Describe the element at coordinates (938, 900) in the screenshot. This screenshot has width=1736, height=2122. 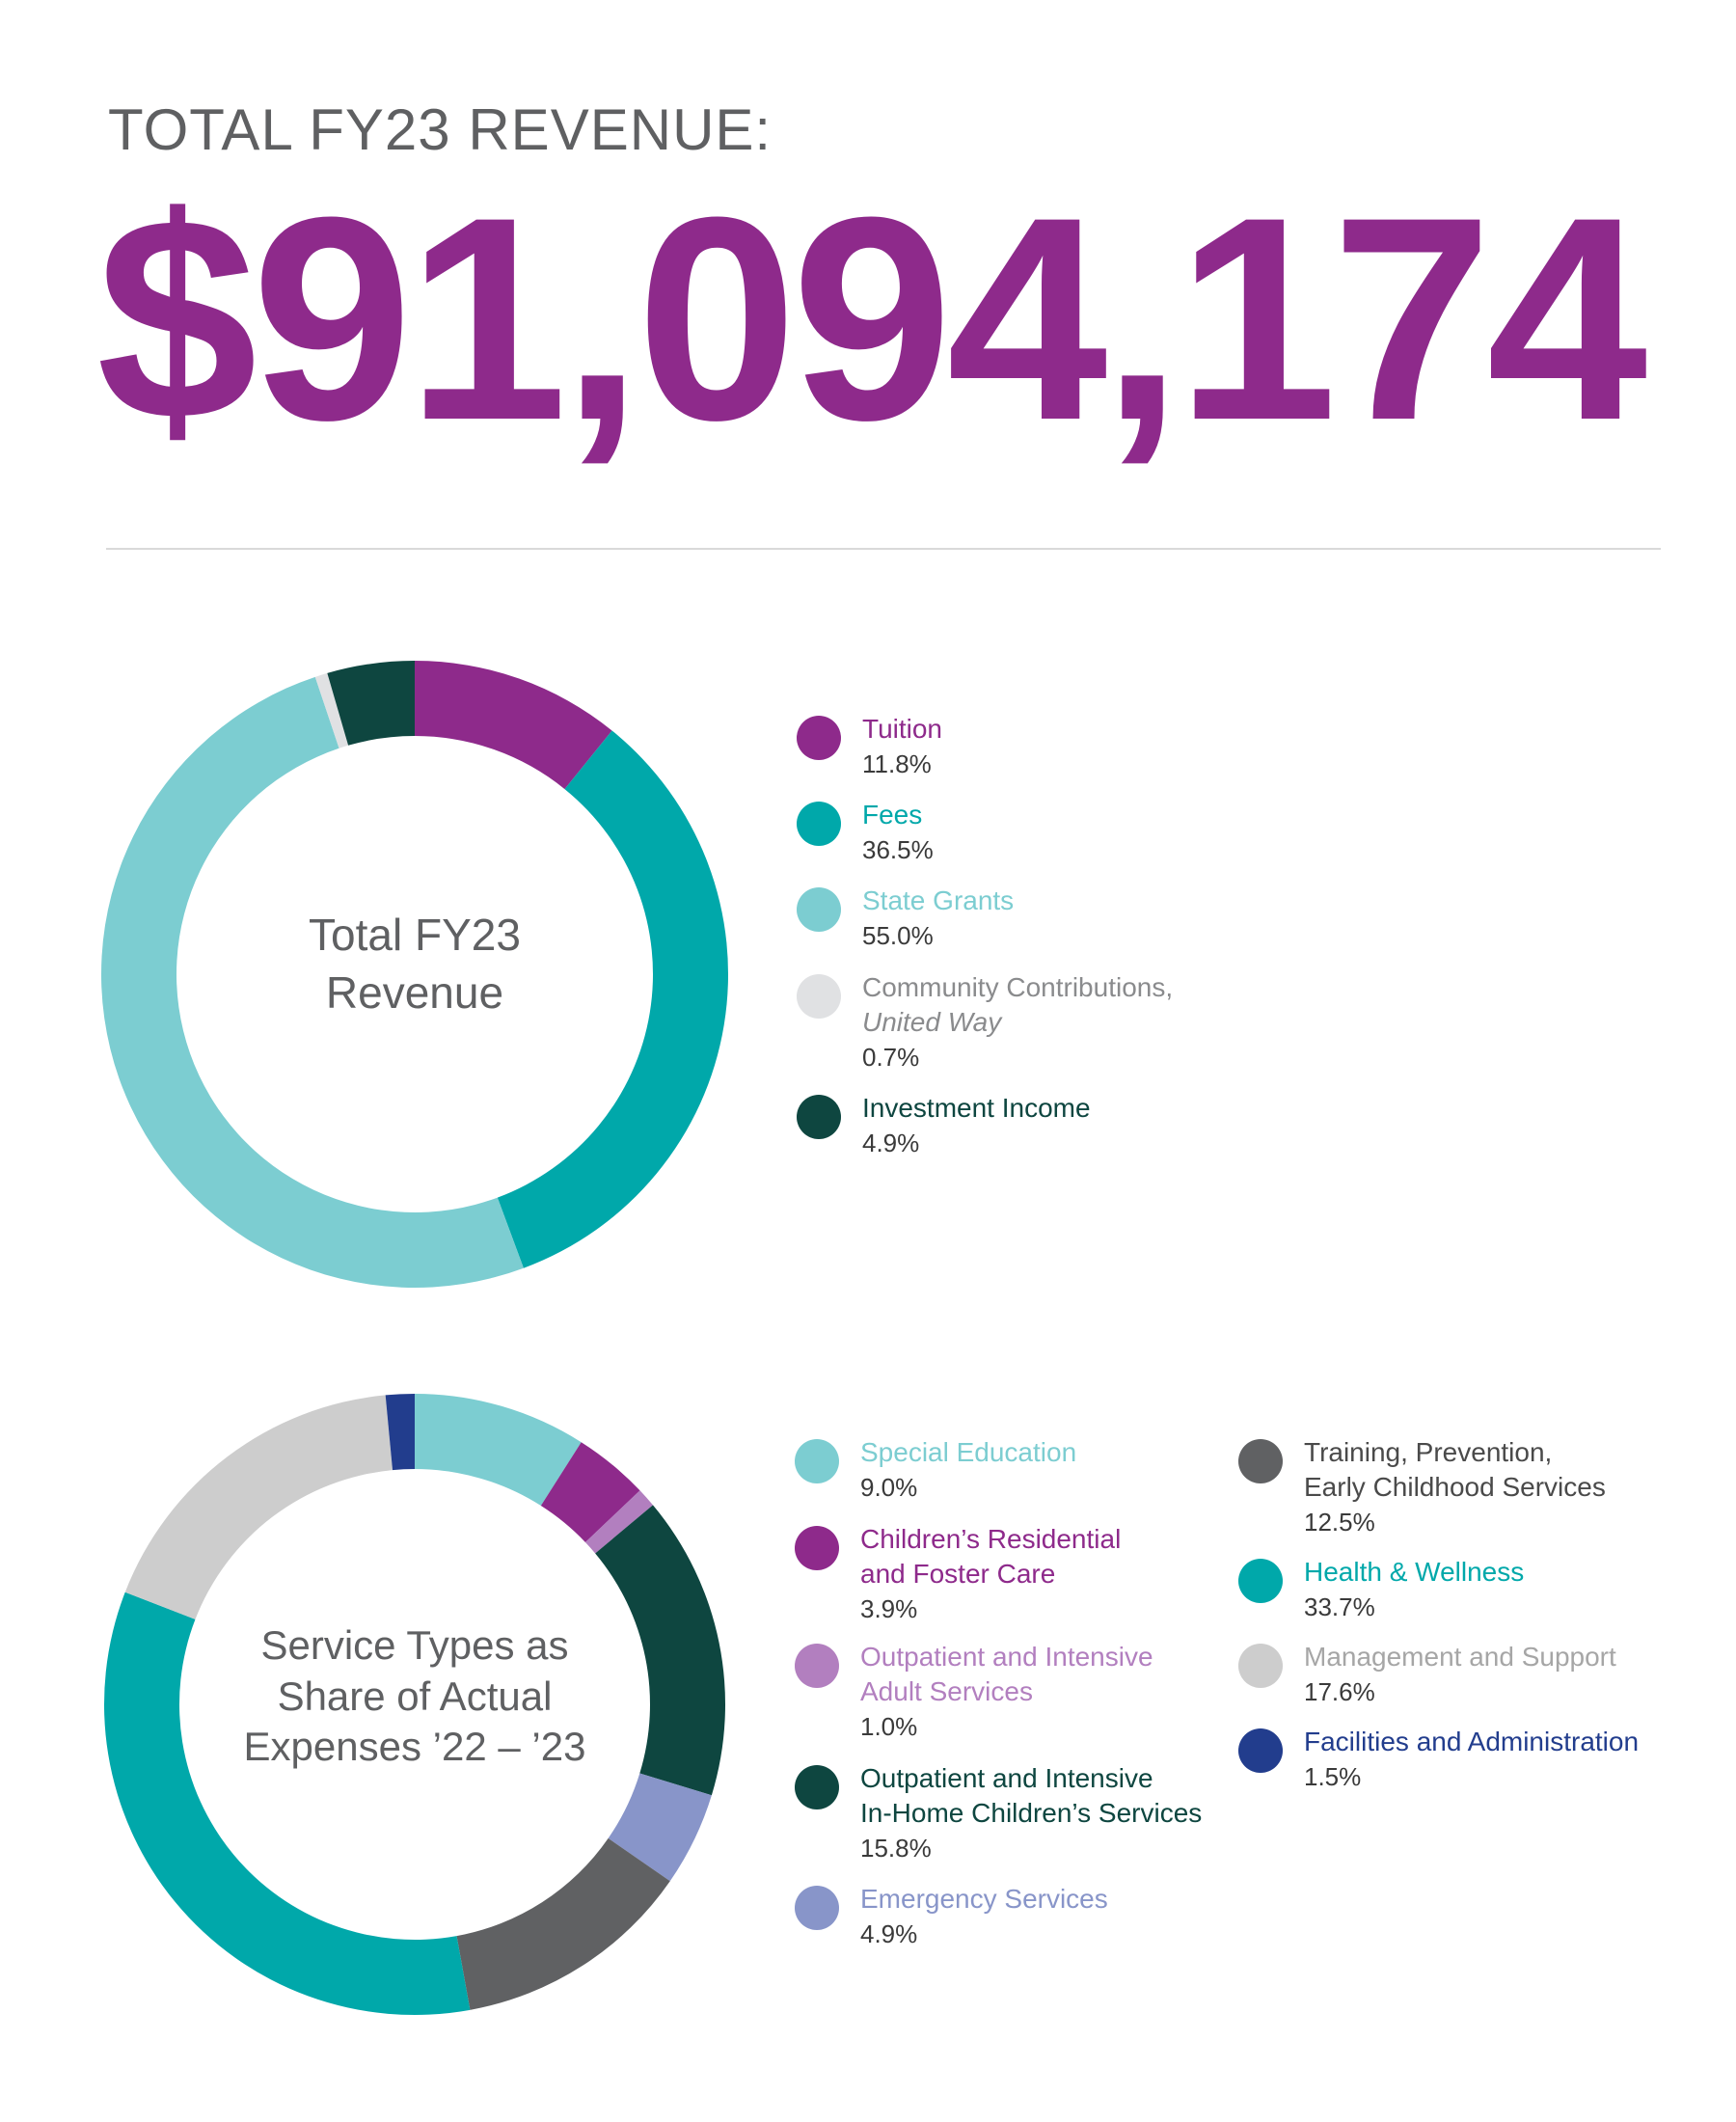
I see `revenue-legend-label: State Grants` at that location.